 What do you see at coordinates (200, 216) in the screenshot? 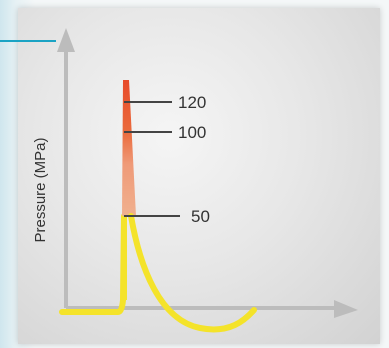
I see `marker-label-50: 50` at bounding box center [200, 216].